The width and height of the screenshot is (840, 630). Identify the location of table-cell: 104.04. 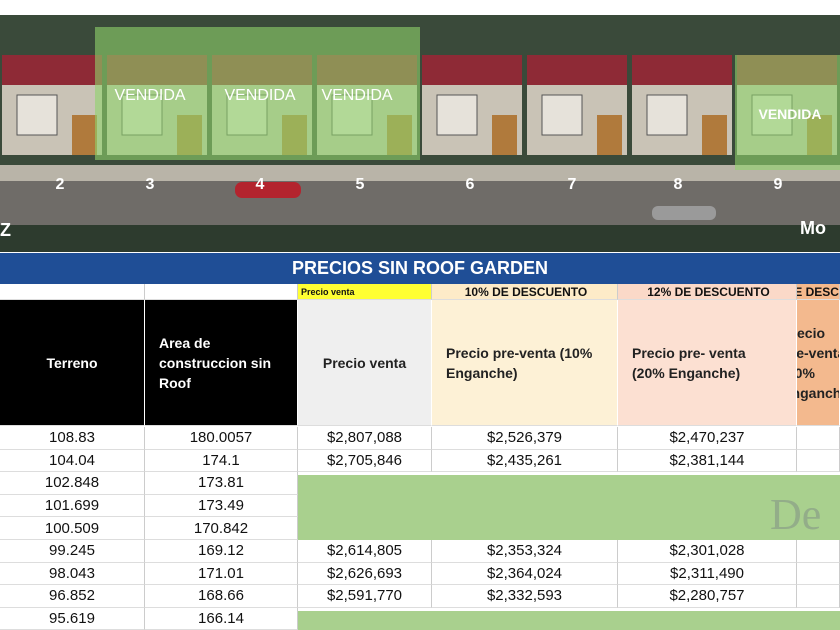
(72, 461).